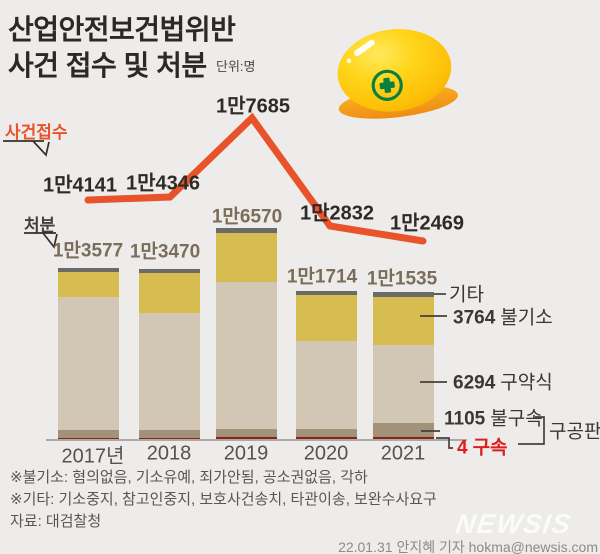 The width and height of the screenshot is (600, 554). Describe the element at coordinates (36, 132) in the screenshot. I see `line-series-label: 사건접수` at that location.